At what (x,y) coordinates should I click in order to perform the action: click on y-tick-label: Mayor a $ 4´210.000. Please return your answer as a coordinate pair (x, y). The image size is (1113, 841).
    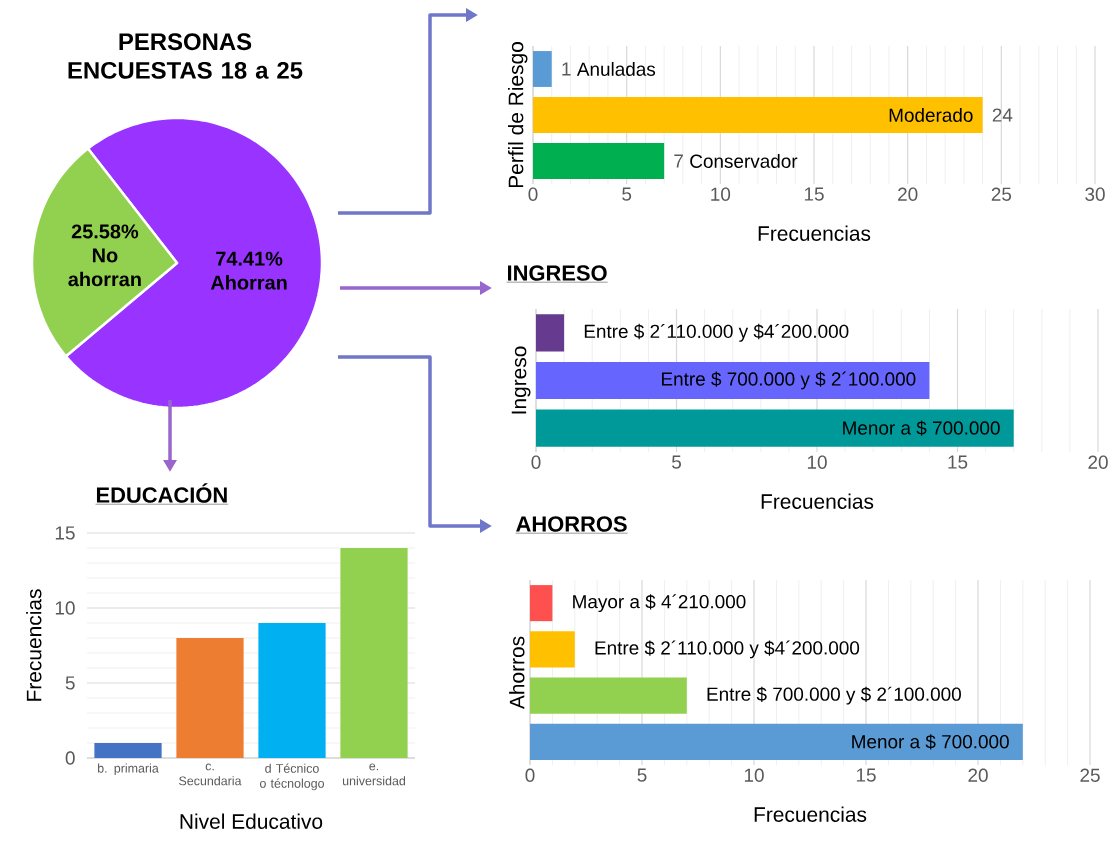
    Looking at the image, I should click on (659, 603).